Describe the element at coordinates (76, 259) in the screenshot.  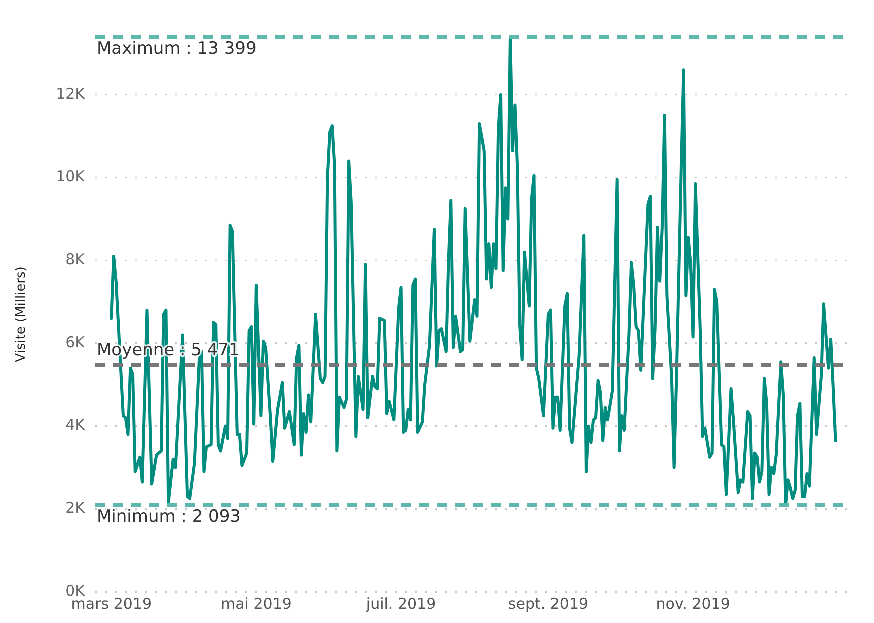
I see `y-tick-label: 8K` at that location.